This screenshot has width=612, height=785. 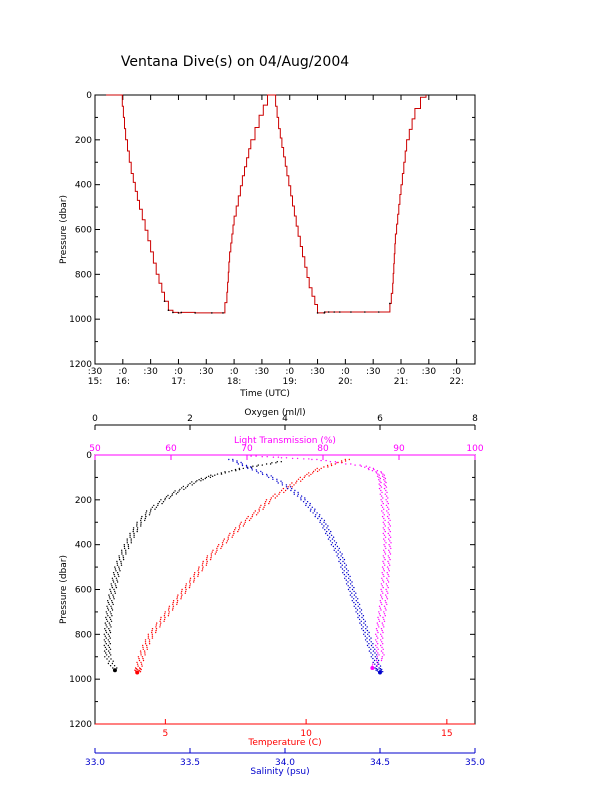 What do you see at coordinates (474, 449) in the screenshot?
I see `light-transmission-tick-label: 100` at bounding box center [474, 449].